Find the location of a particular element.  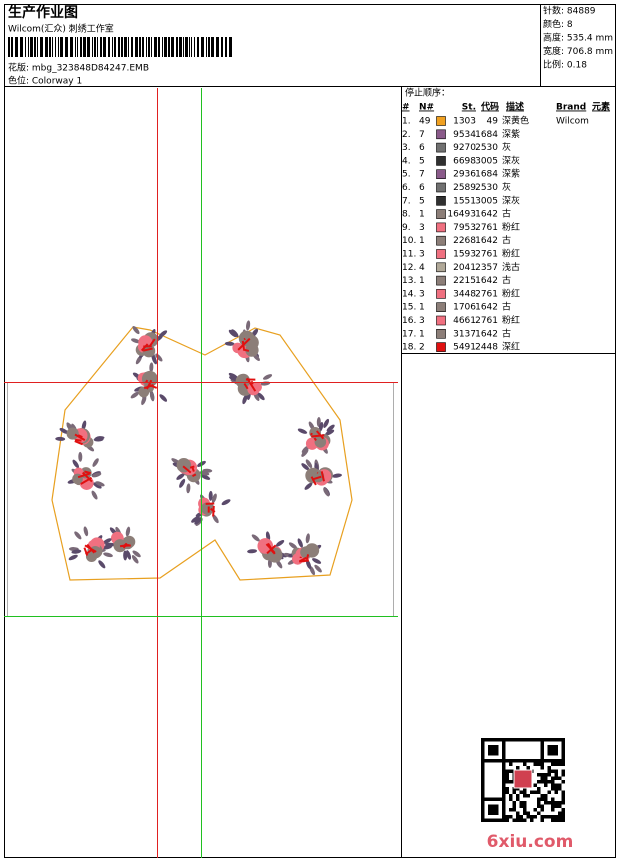

cell-stitches: 5491 is located at coordinates (464, 348).